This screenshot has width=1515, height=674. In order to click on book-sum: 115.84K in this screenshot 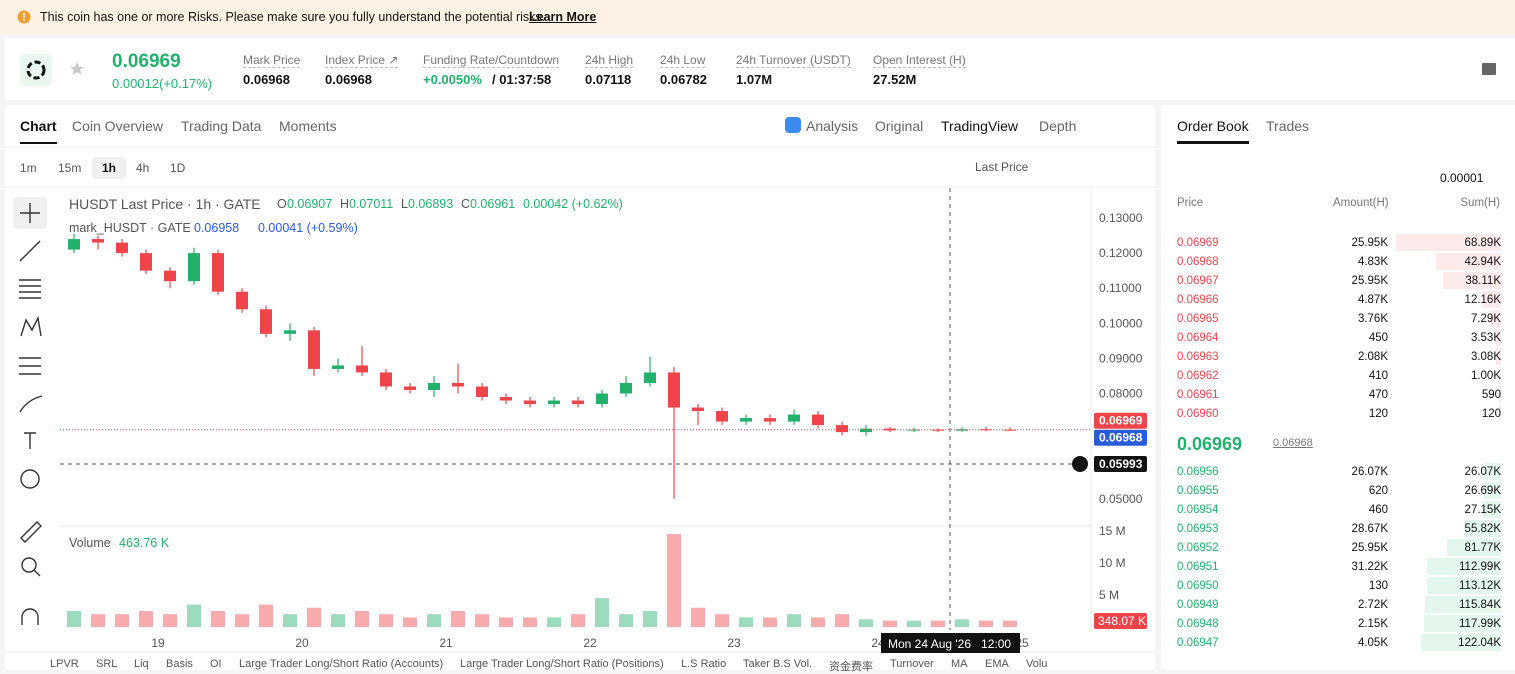, I will do `click(1480, 605)`.